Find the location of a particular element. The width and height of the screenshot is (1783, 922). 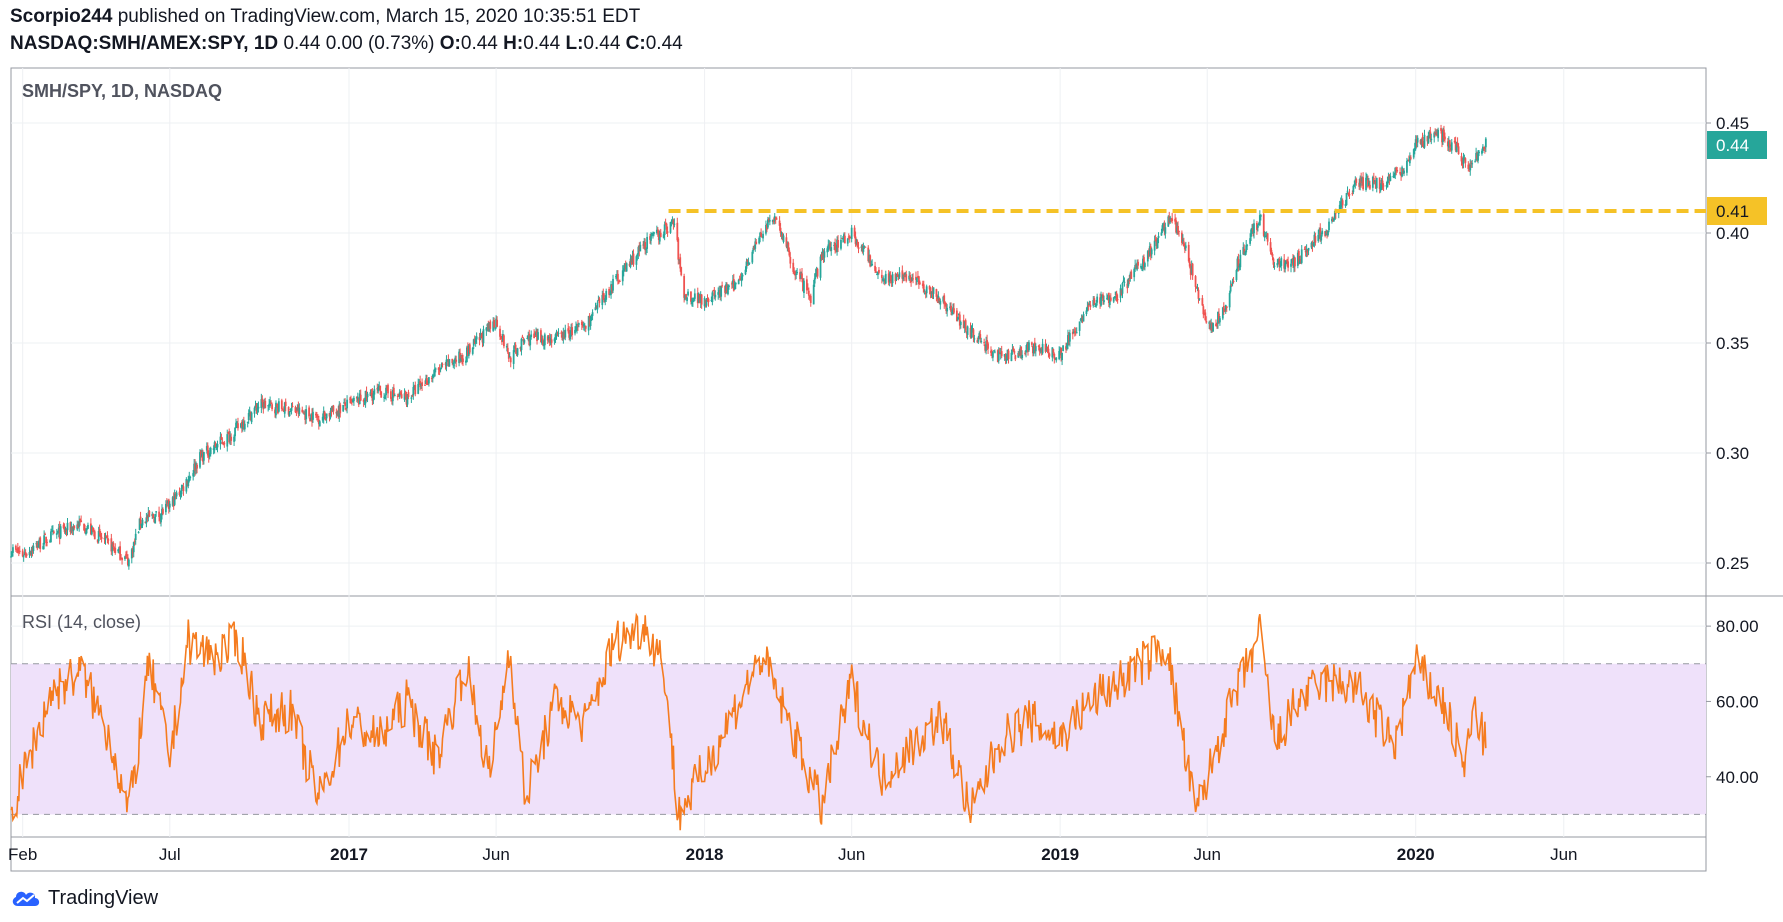

last-price-tag is located at coordinates (1737, 145).